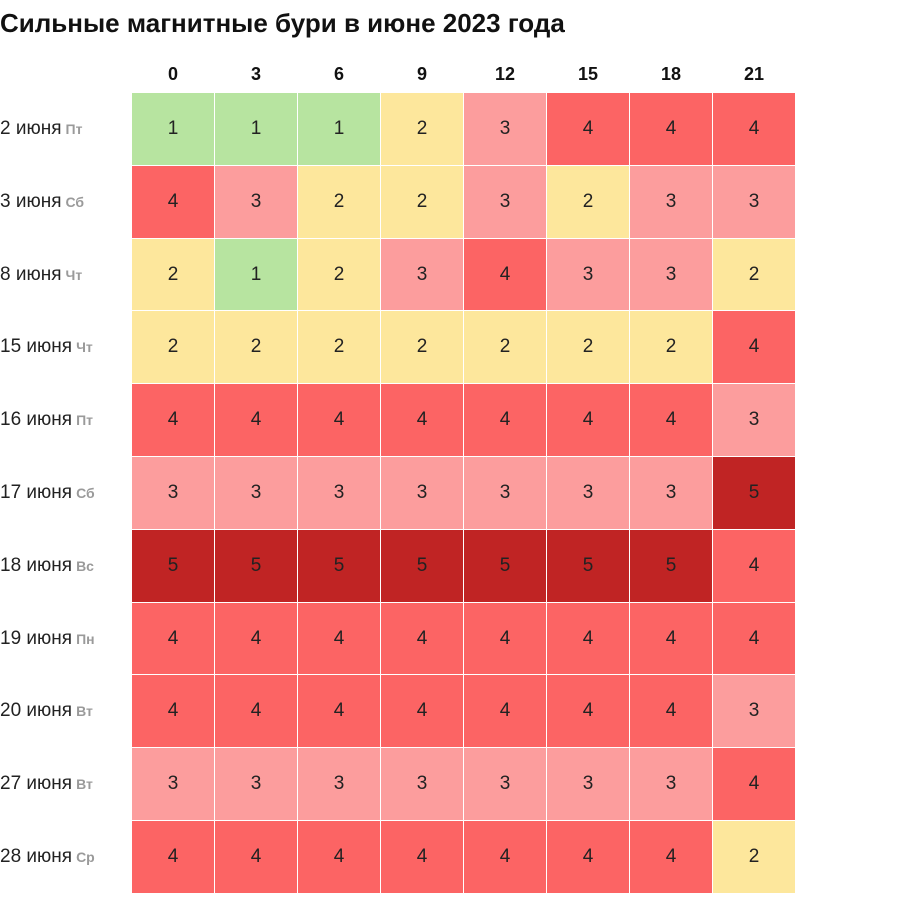  I want to click on row-label: 8 июня Чт, so click(65, 275).